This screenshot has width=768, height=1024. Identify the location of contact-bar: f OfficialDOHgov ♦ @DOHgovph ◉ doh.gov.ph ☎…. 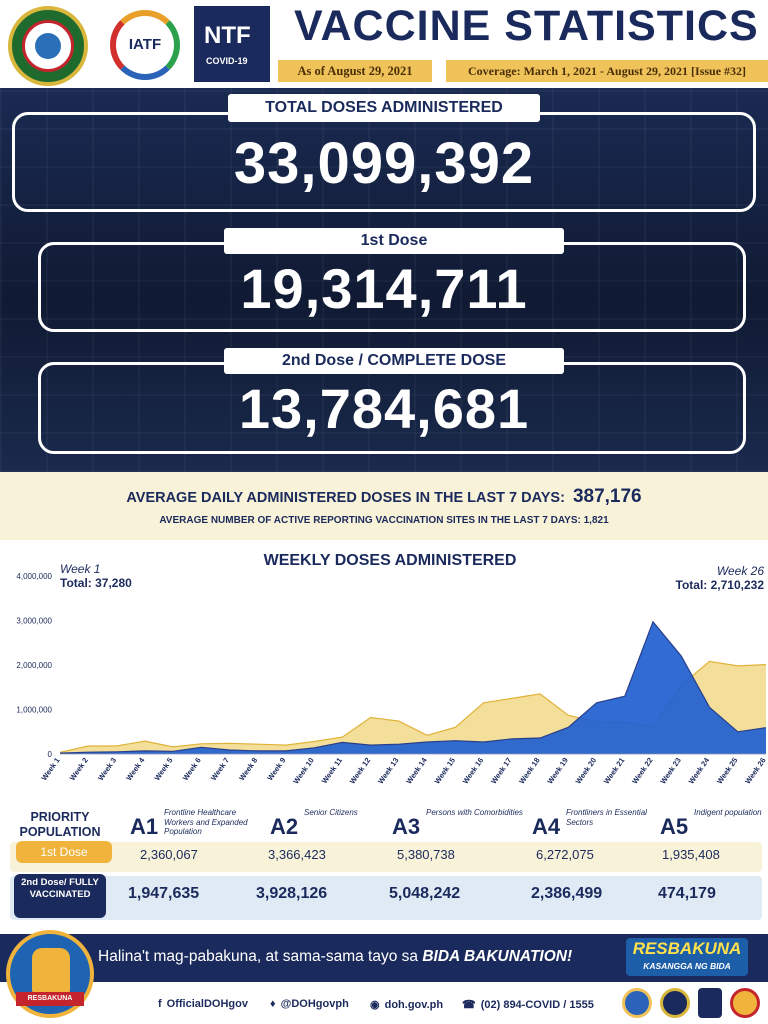
(384, 1009).